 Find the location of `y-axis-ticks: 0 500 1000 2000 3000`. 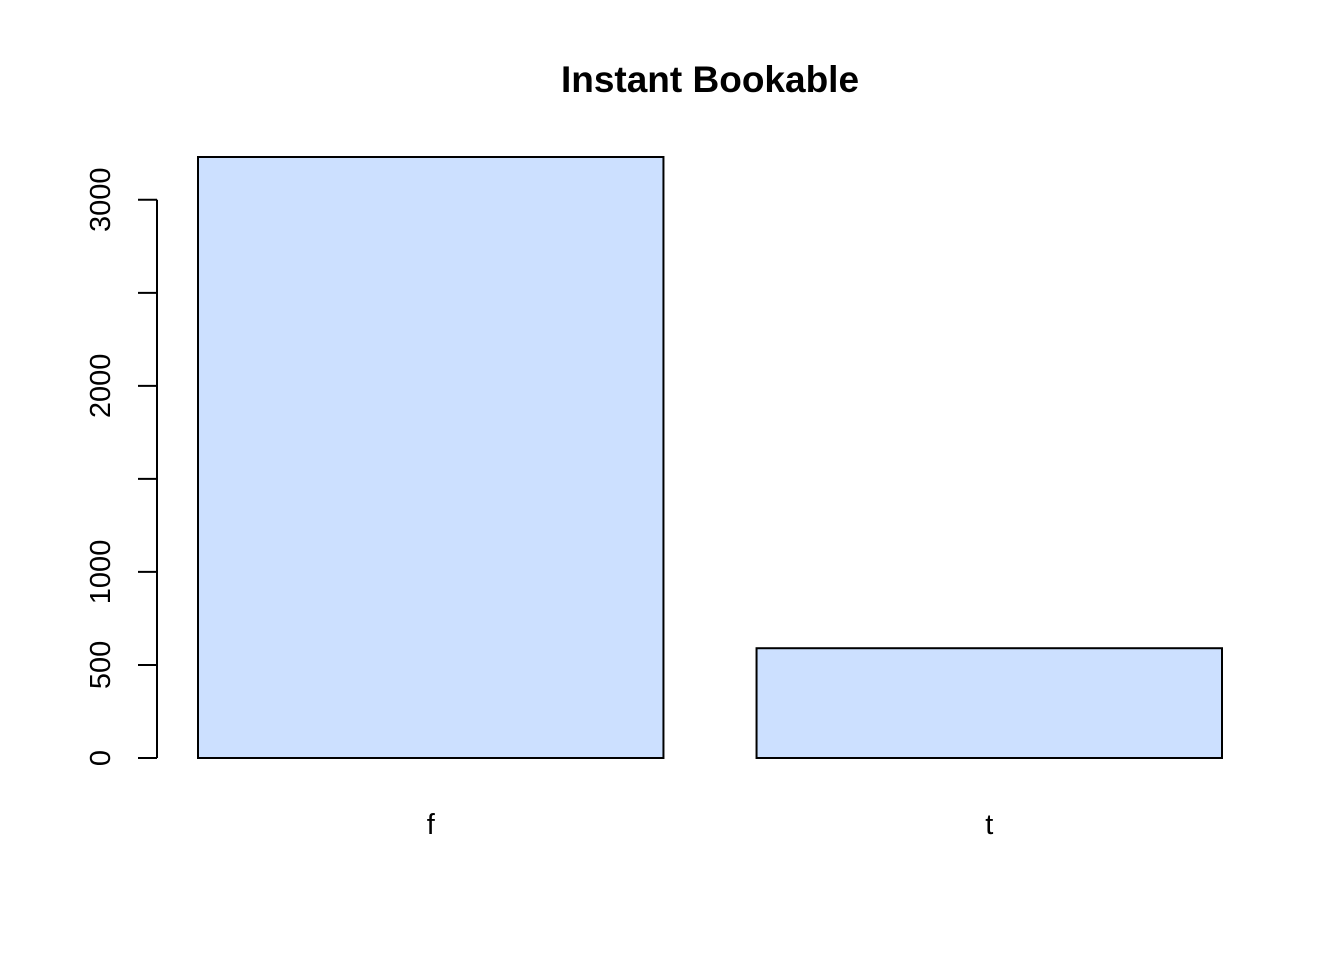

y-axis-ticks: 0 500 1000 2000 3000 is located at coordinates (121, 467).